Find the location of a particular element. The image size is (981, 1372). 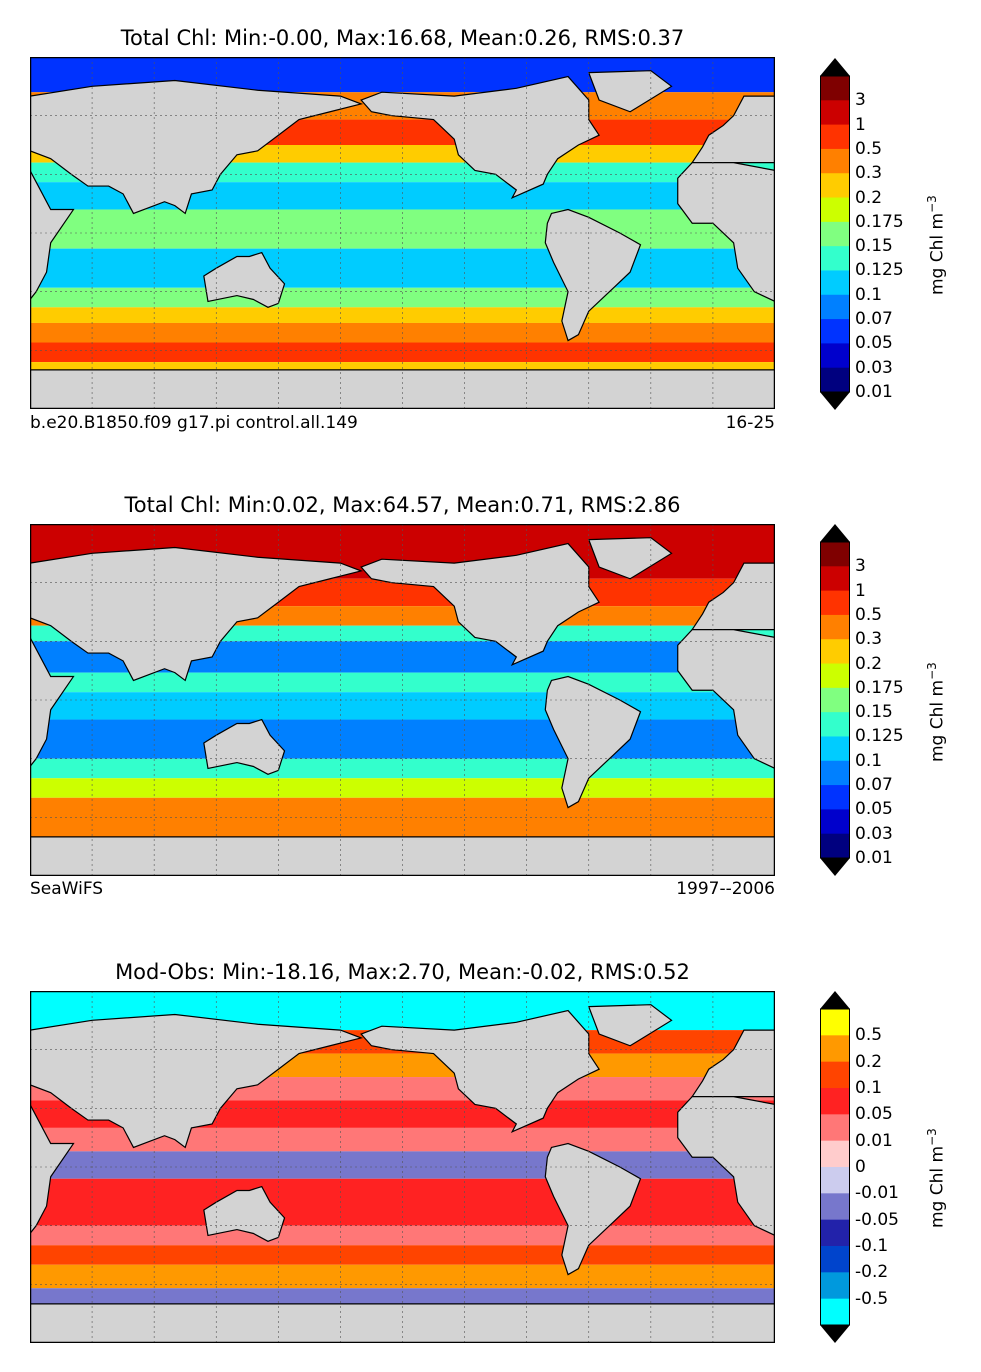

panel-3-colorbar is located at coordinates (835, 1167).